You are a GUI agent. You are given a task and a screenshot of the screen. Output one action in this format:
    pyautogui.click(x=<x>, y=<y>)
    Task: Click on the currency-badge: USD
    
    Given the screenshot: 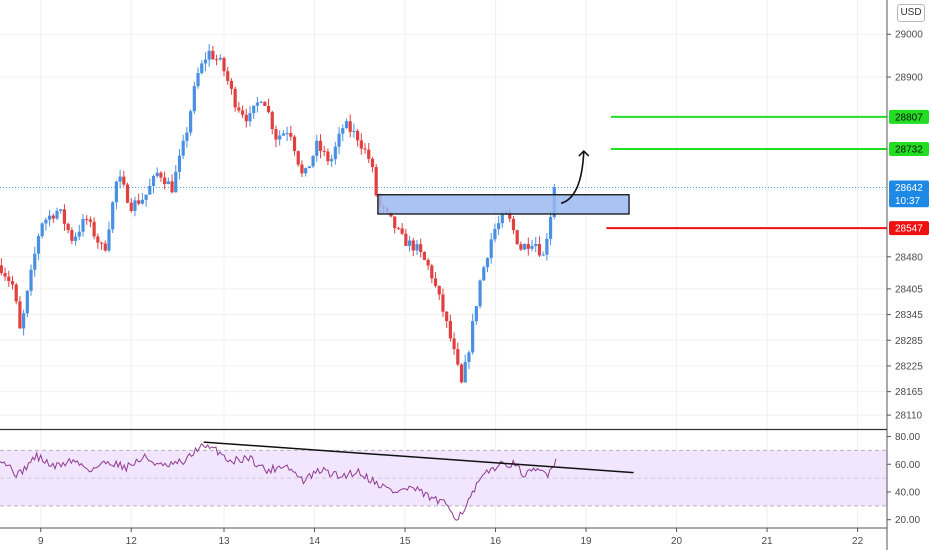 What is the action you would take?
    pyautogui.click(x=911, y=13)
    